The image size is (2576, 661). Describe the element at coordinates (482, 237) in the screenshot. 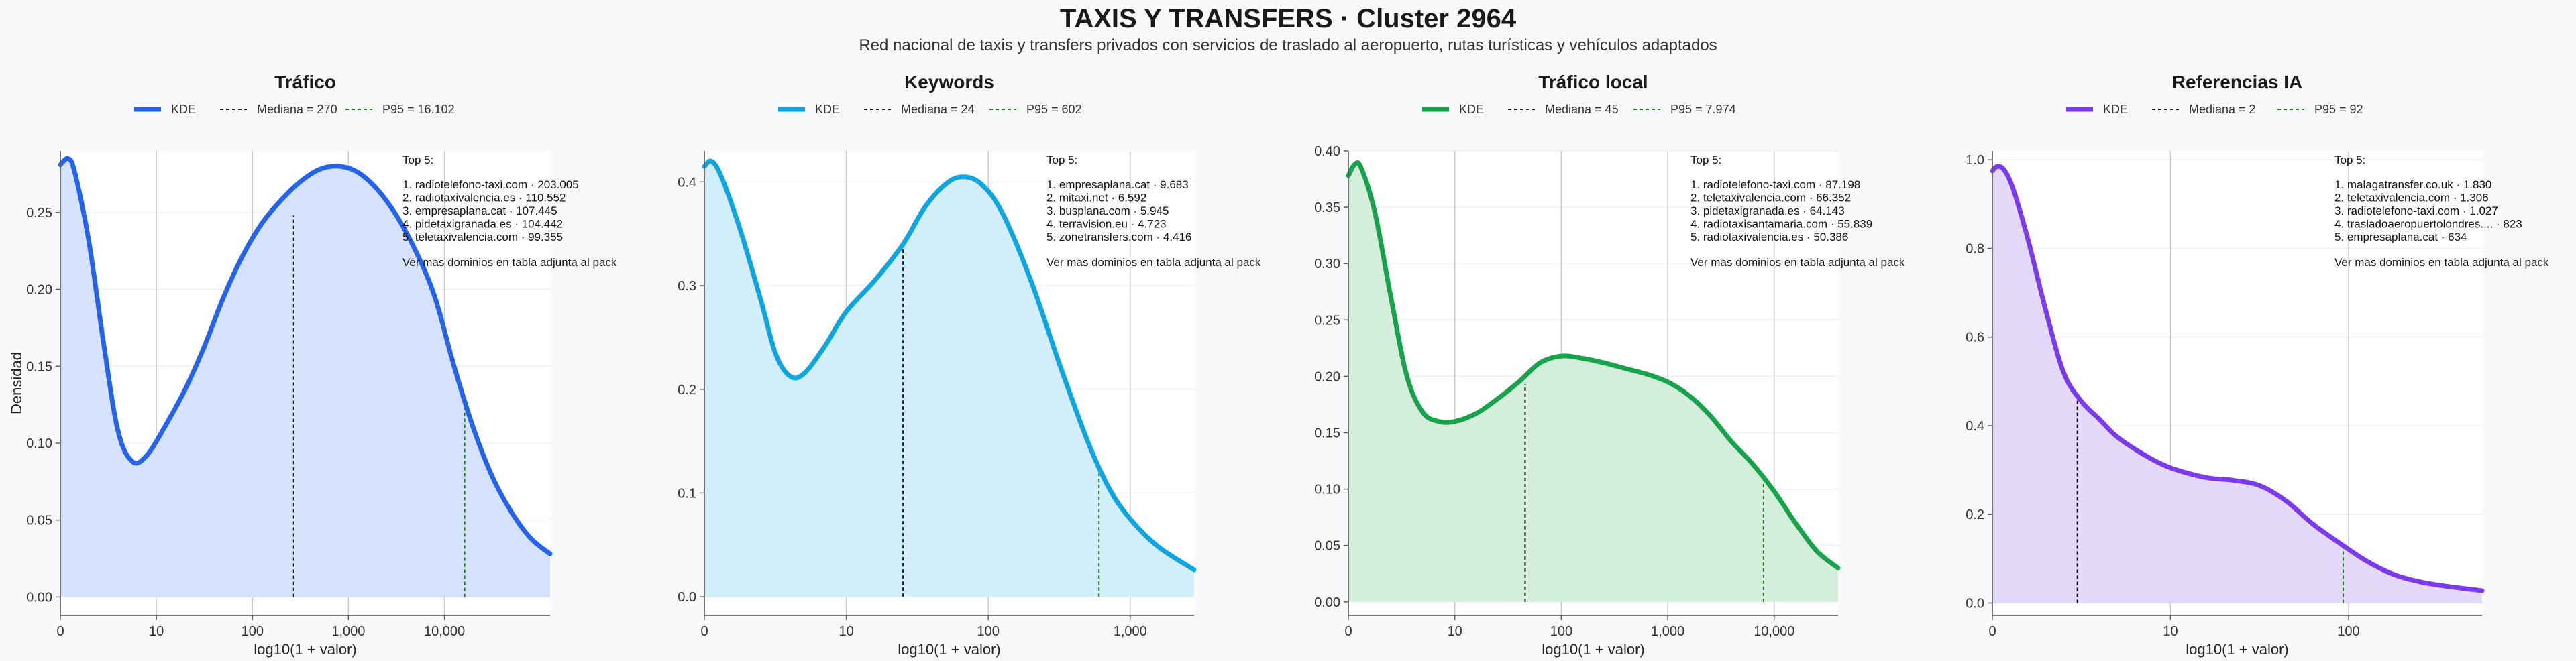

I see `top5-item: 5. teletaxivalencia.com · 99.355` at that location.